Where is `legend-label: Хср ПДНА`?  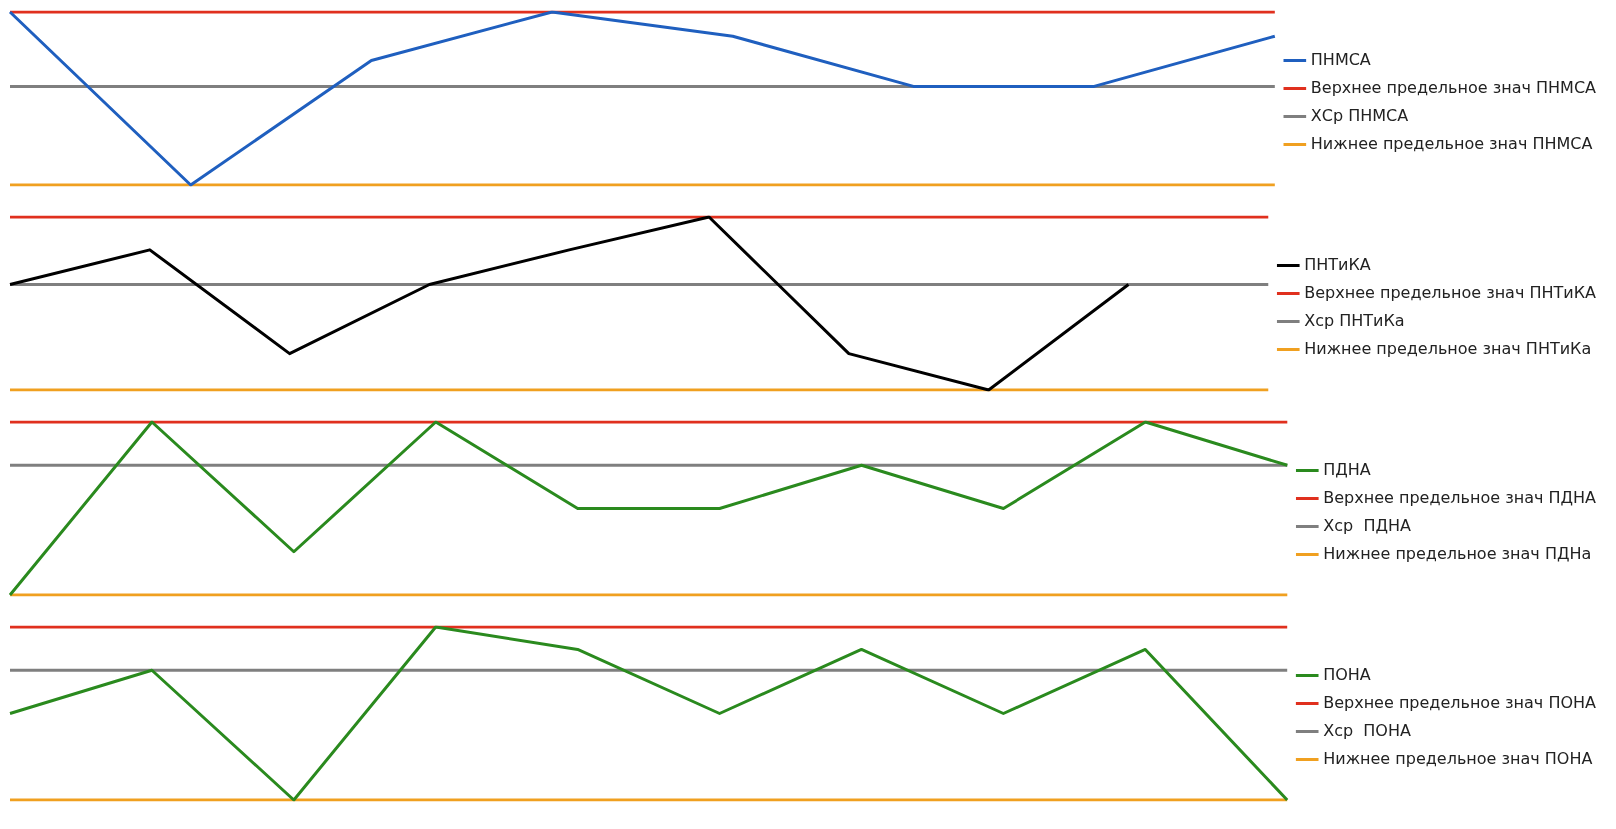
legend-label: Хср ПДНА is located at coordinates (1367, 525).